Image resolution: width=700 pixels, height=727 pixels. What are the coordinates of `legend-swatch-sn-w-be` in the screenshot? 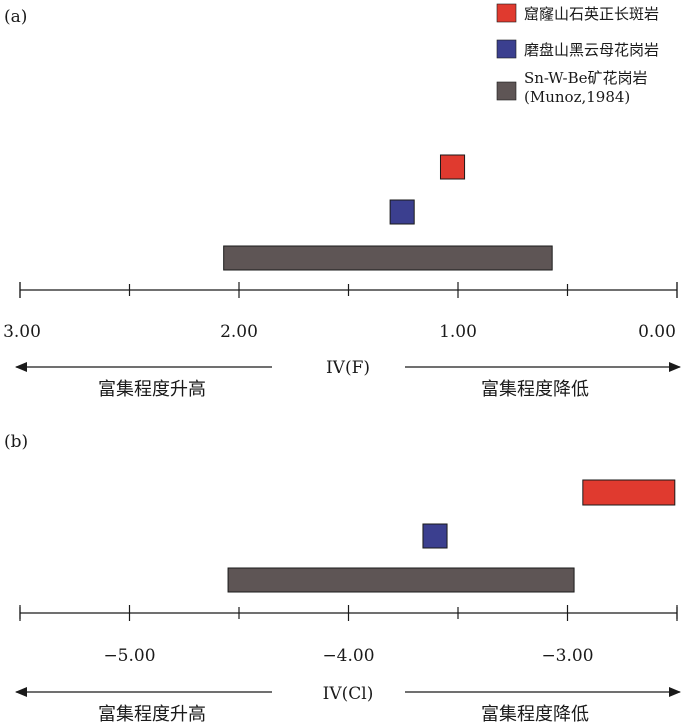 It's located at (506, 91).